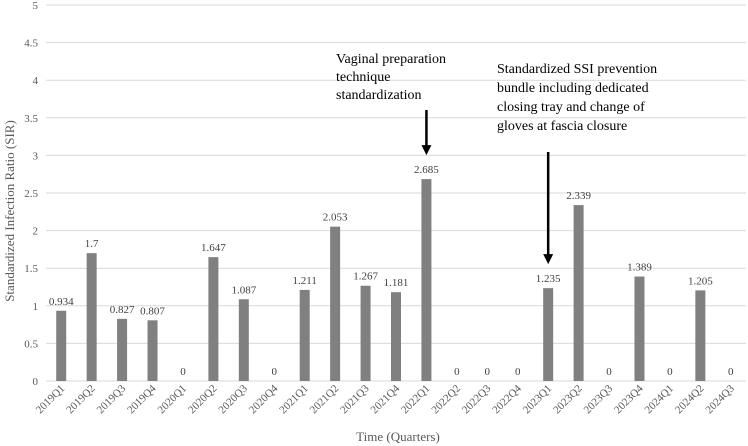 Image resolution: width=748 pixels, height=446 pixels. Describe the element at coordinates (36, 156) in the screenshot. I see `y-tick-label: 3` at that location.